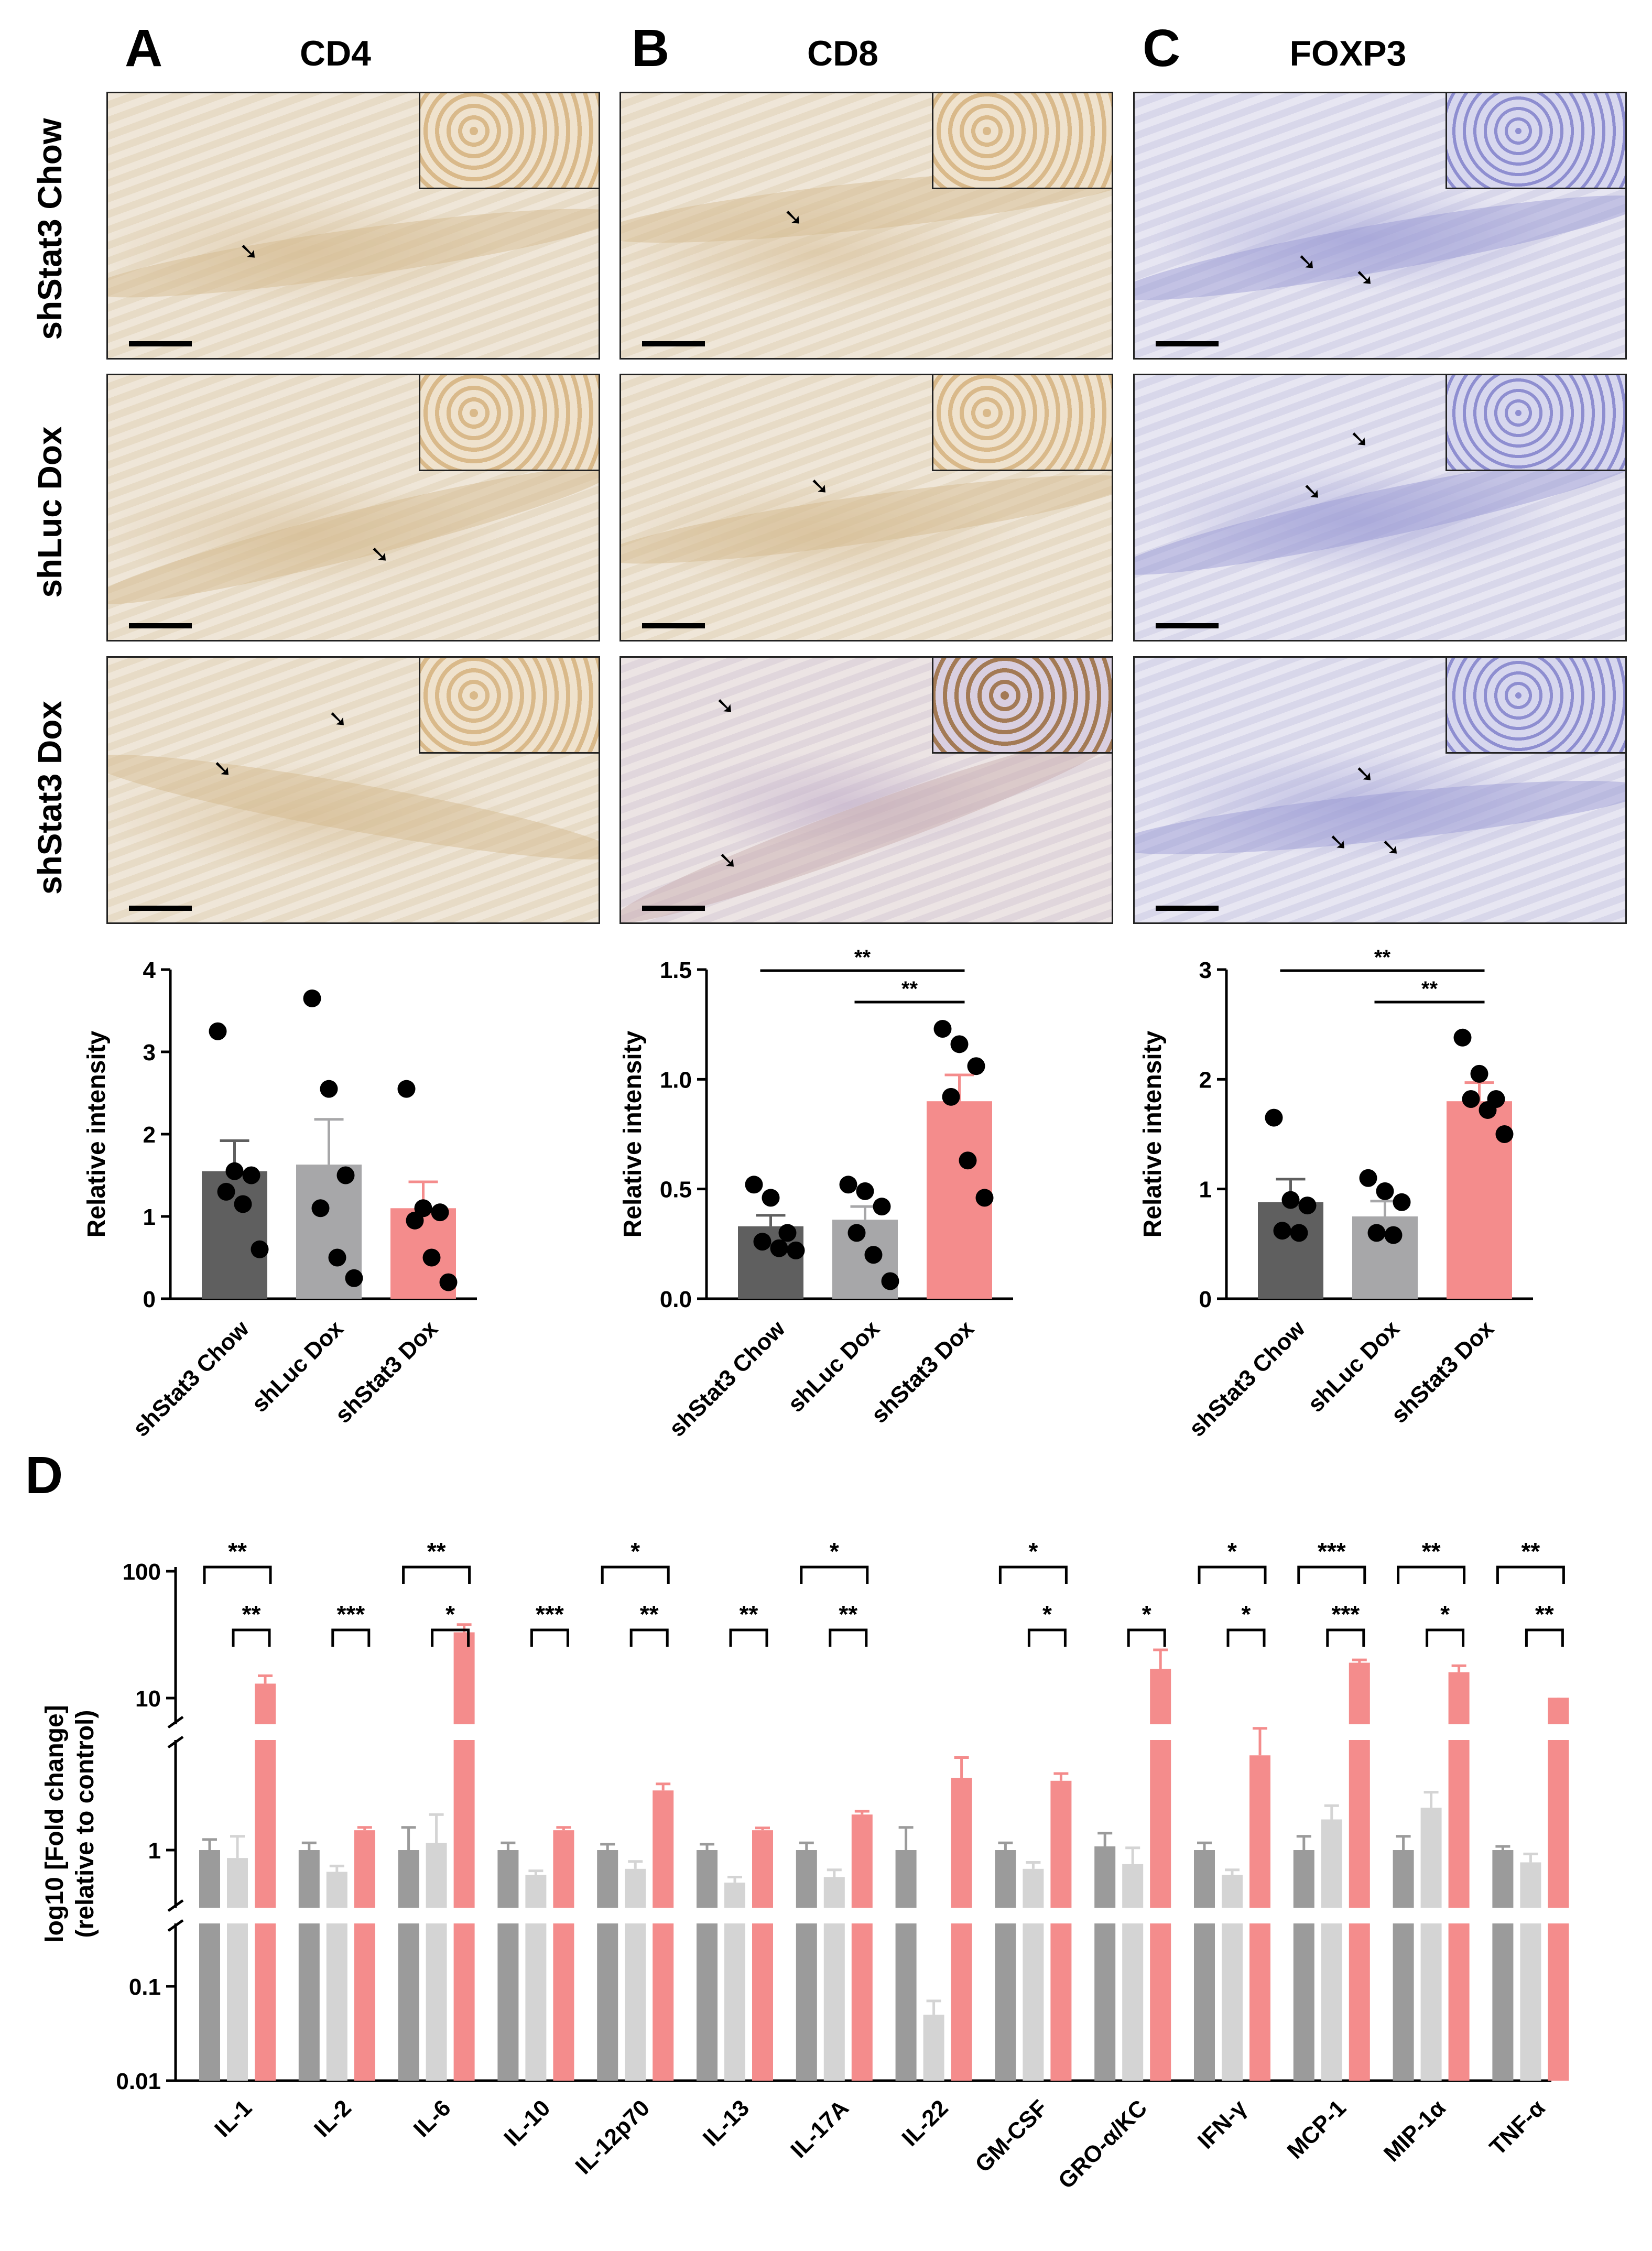 This screenshot has height=2251, width=1652. Describe the element at coordinates (925, 2123) in the screenshot. I see `x-tick-label: IL-22` at that location.